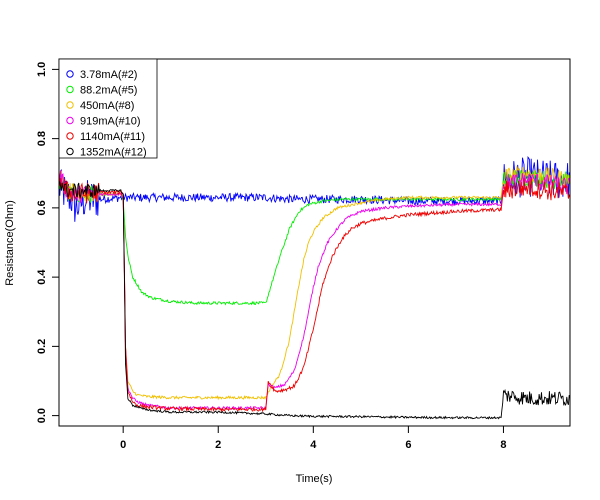 This screenshot has height=500, width=600. What do you see at coordinates (10, 243) in the screenshot?
I see `y-axis-title: Resistance(Ohm)` at bounding box center [10, 243].